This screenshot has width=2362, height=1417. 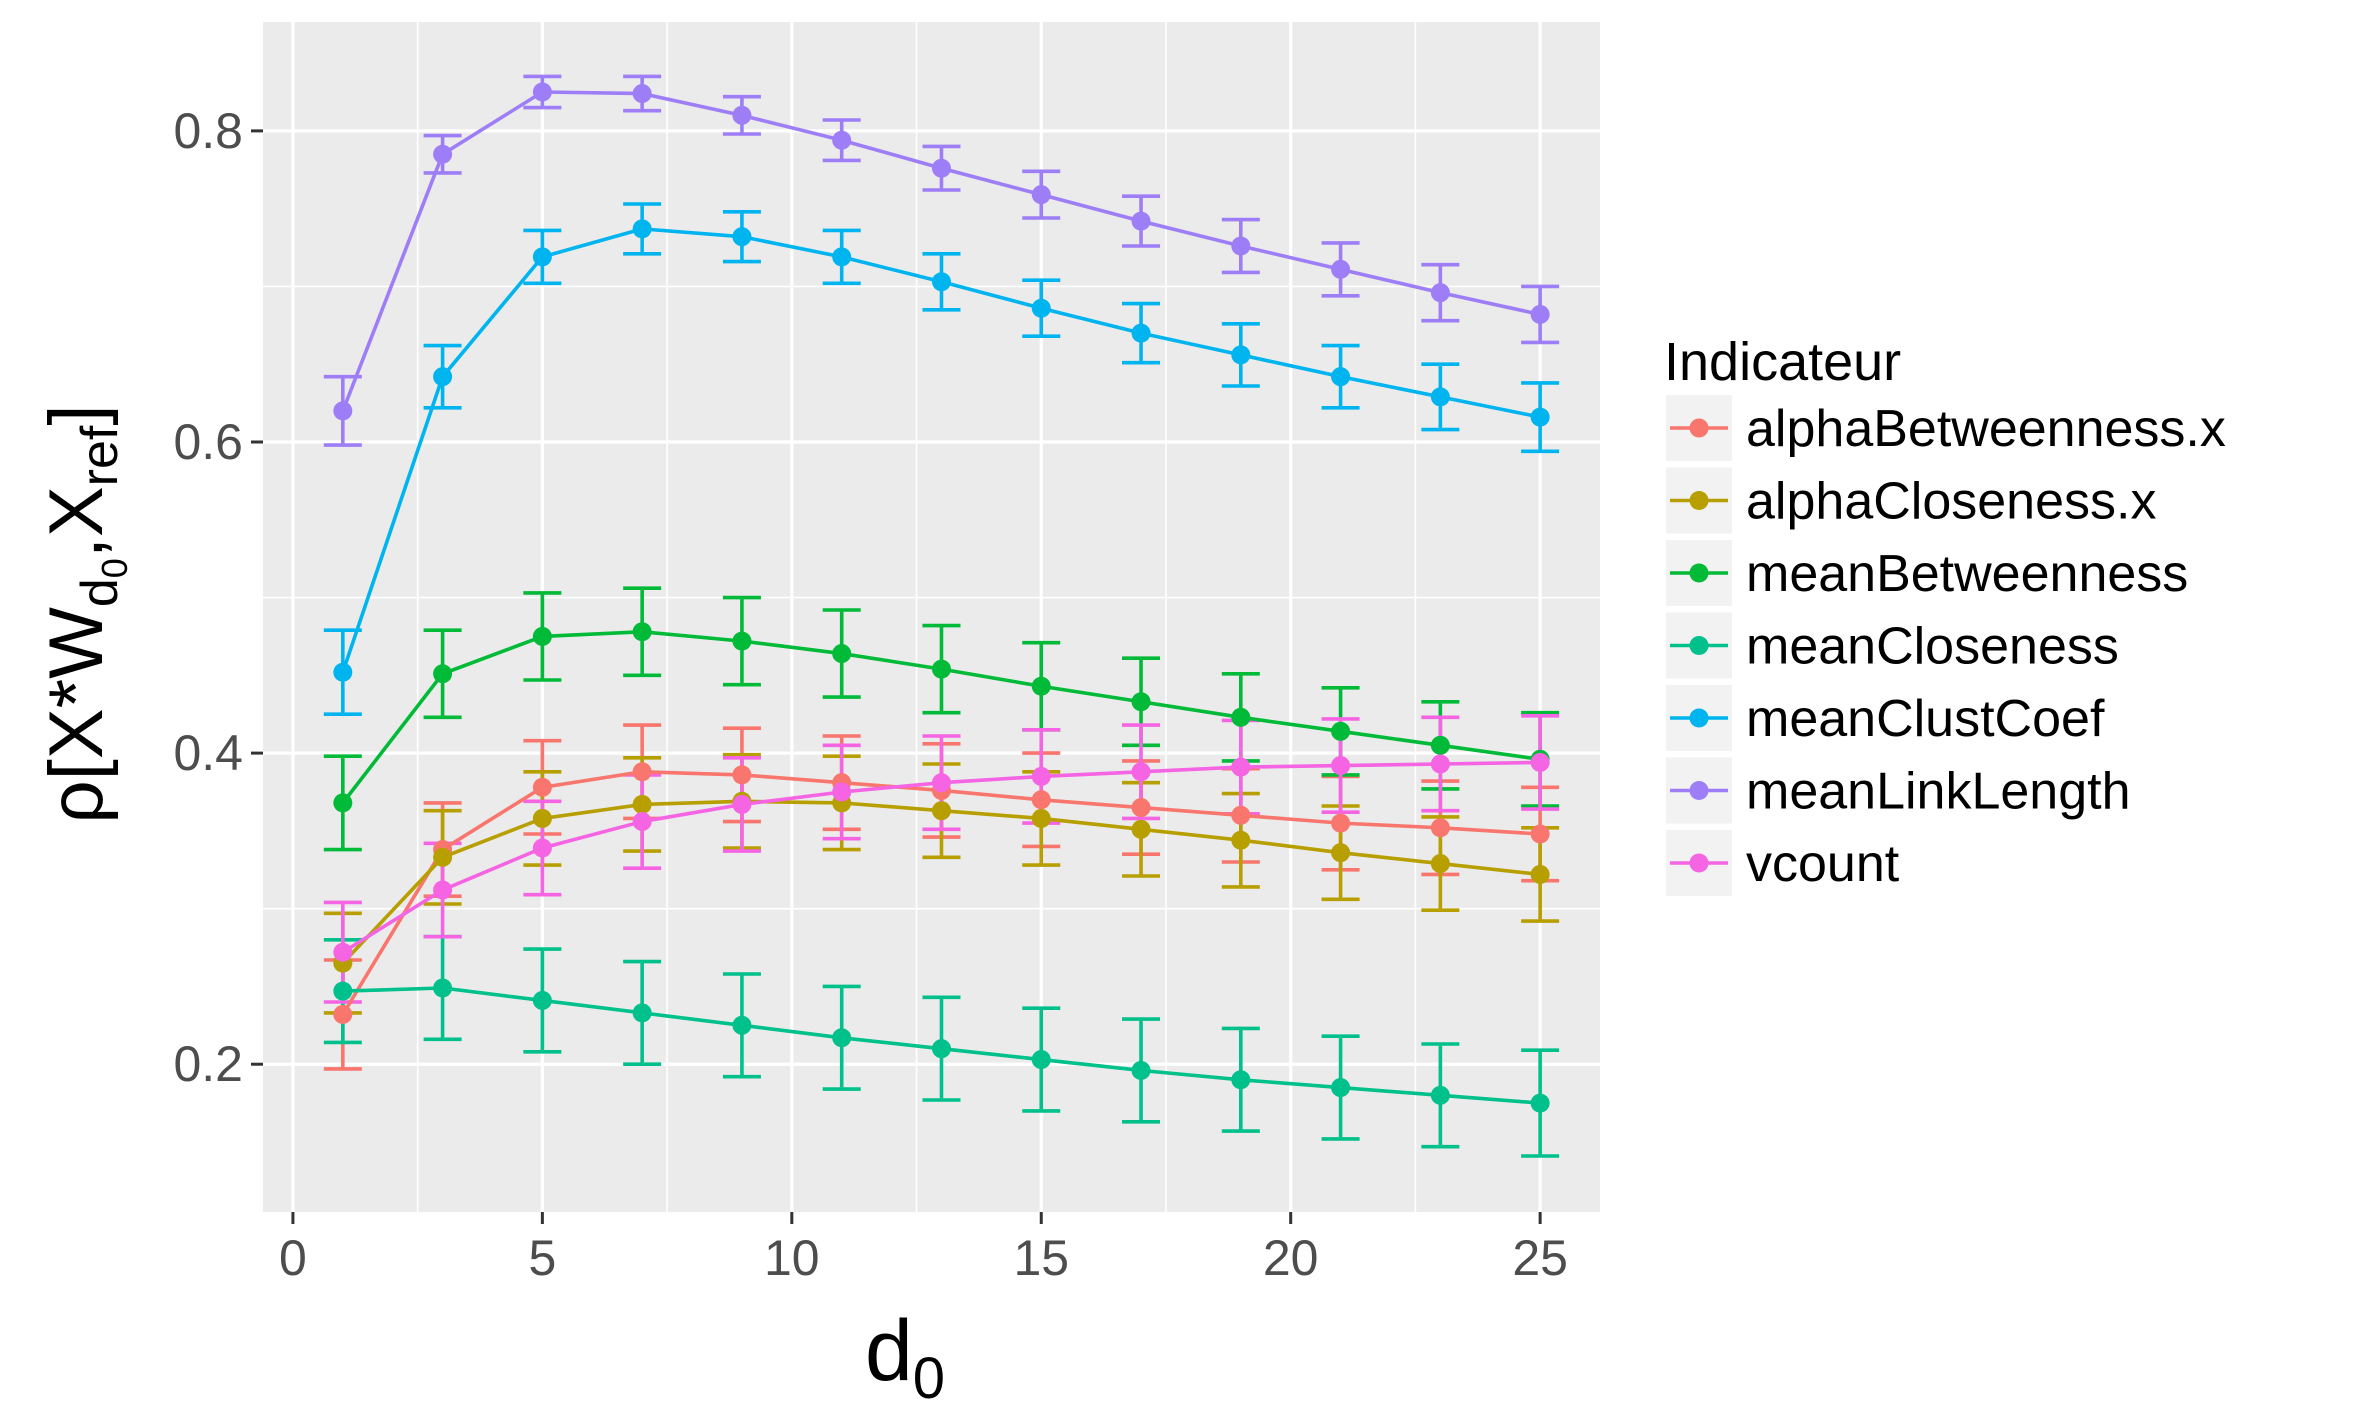 I want to click on y-axis-title-mid: ,X, so click(x=76, y=522).